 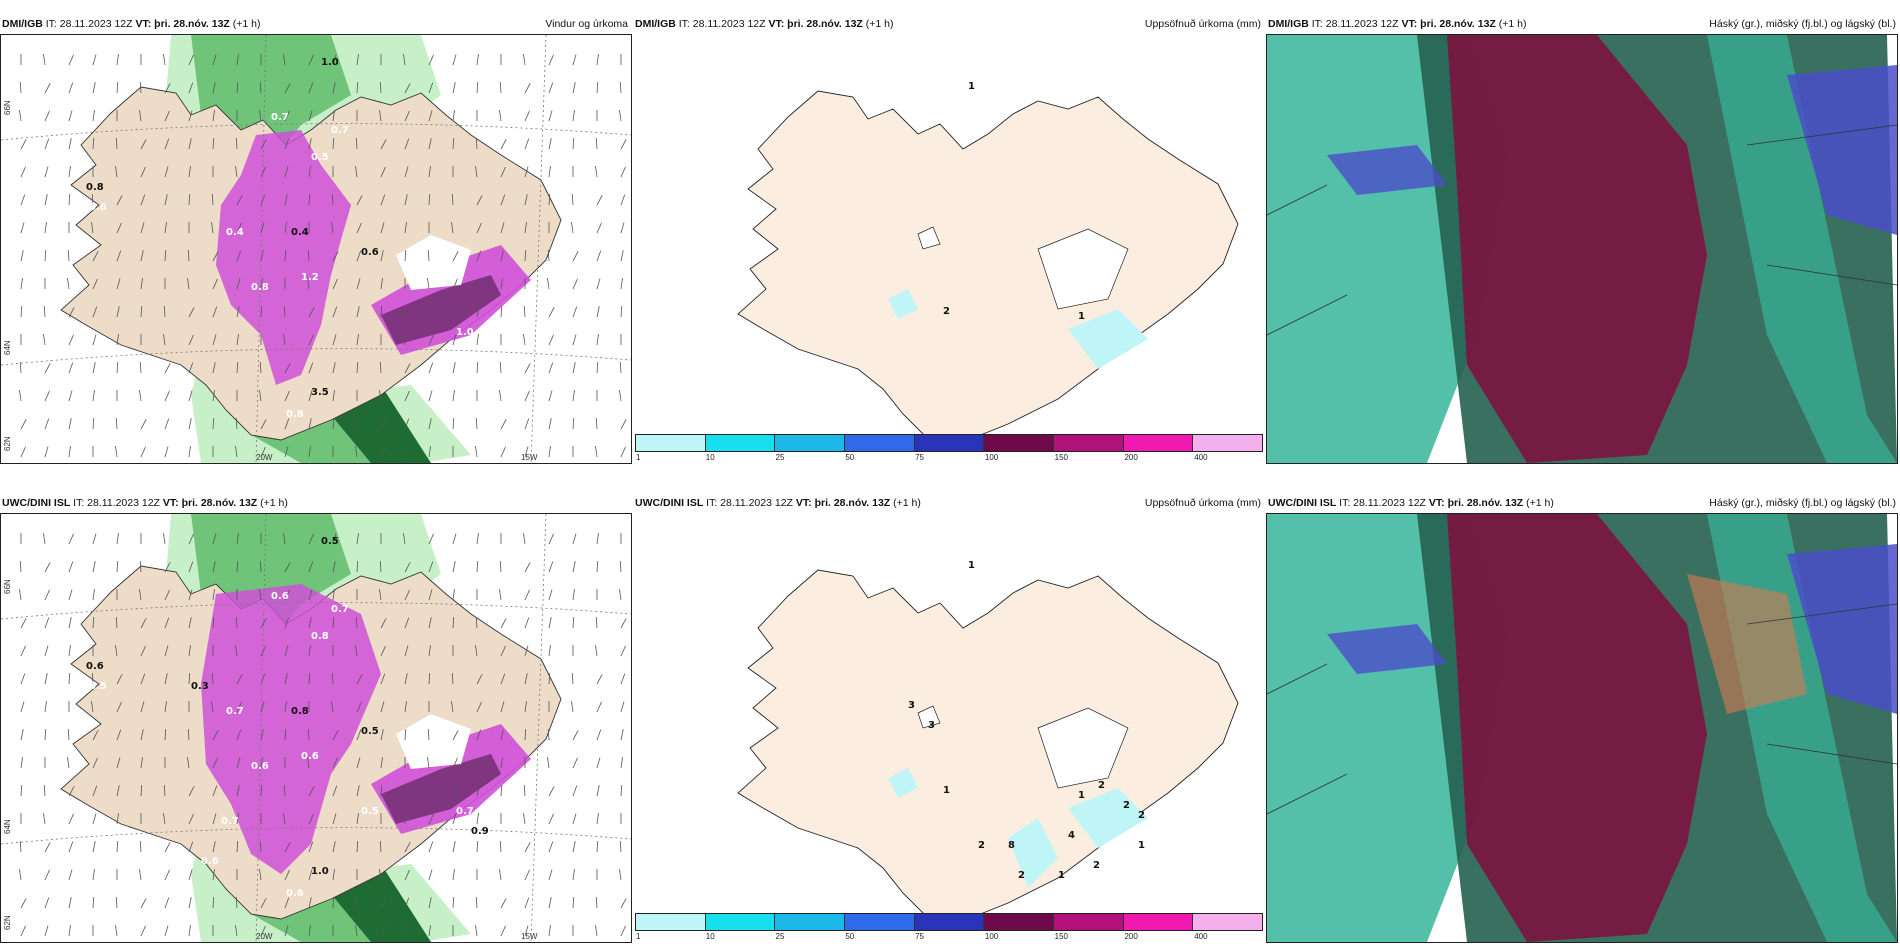 I want to click on value-label: 1, so click(x=946, y=790).